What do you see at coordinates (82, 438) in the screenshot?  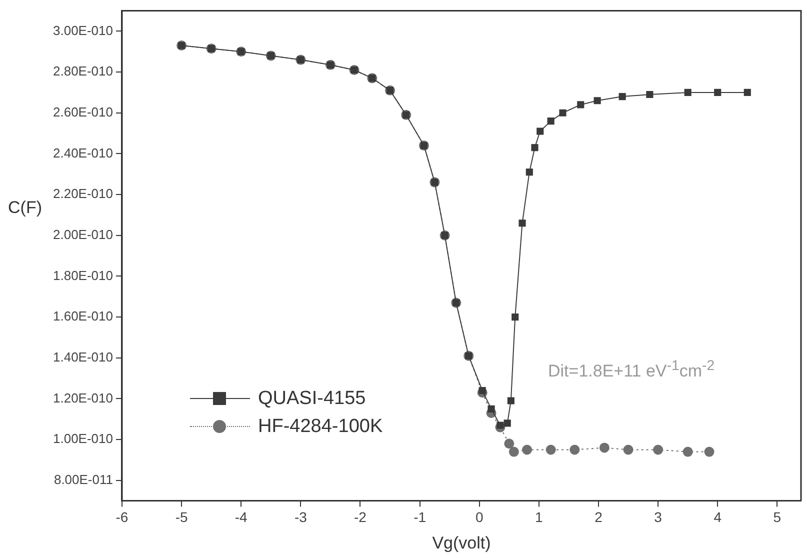 I see `y-tick-label: 1.00E-010` at bounding box center [82, 438].